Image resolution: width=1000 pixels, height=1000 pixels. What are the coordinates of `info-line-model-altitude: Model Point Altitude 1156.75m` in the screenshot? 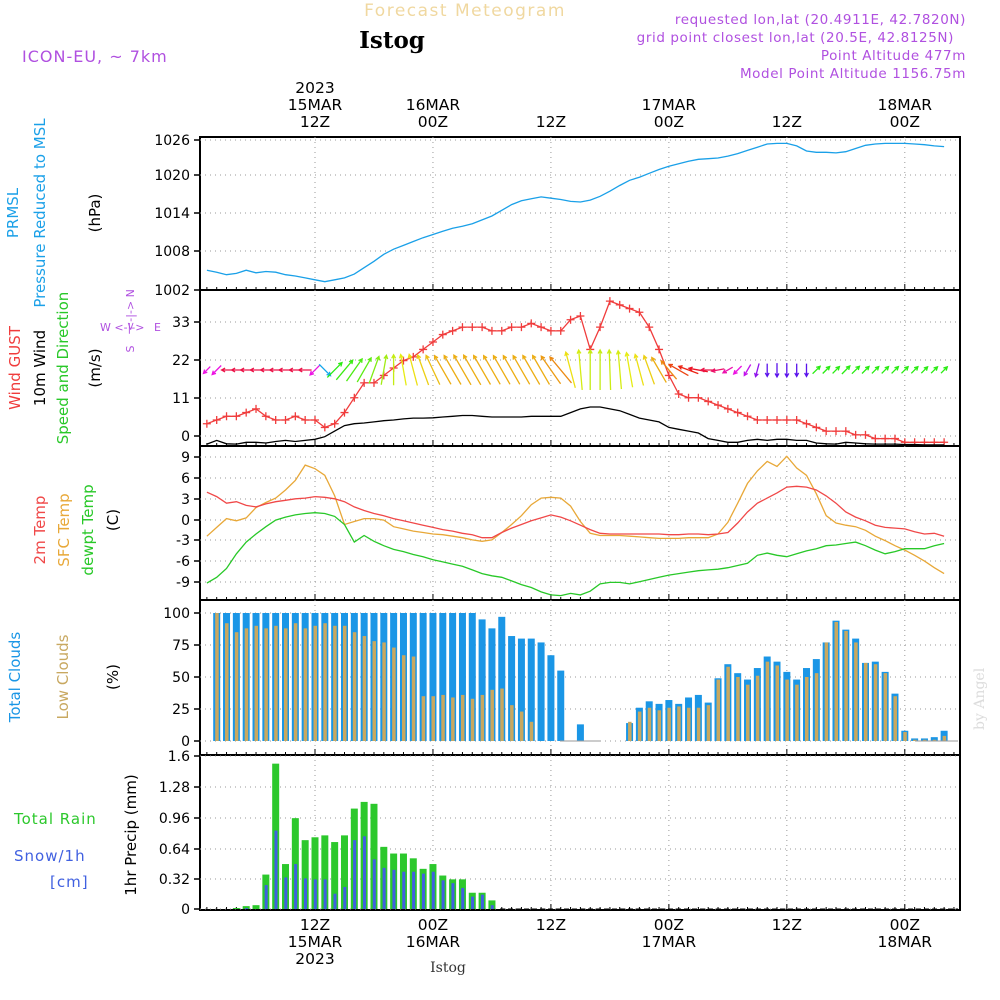 It's located at (853, 74).